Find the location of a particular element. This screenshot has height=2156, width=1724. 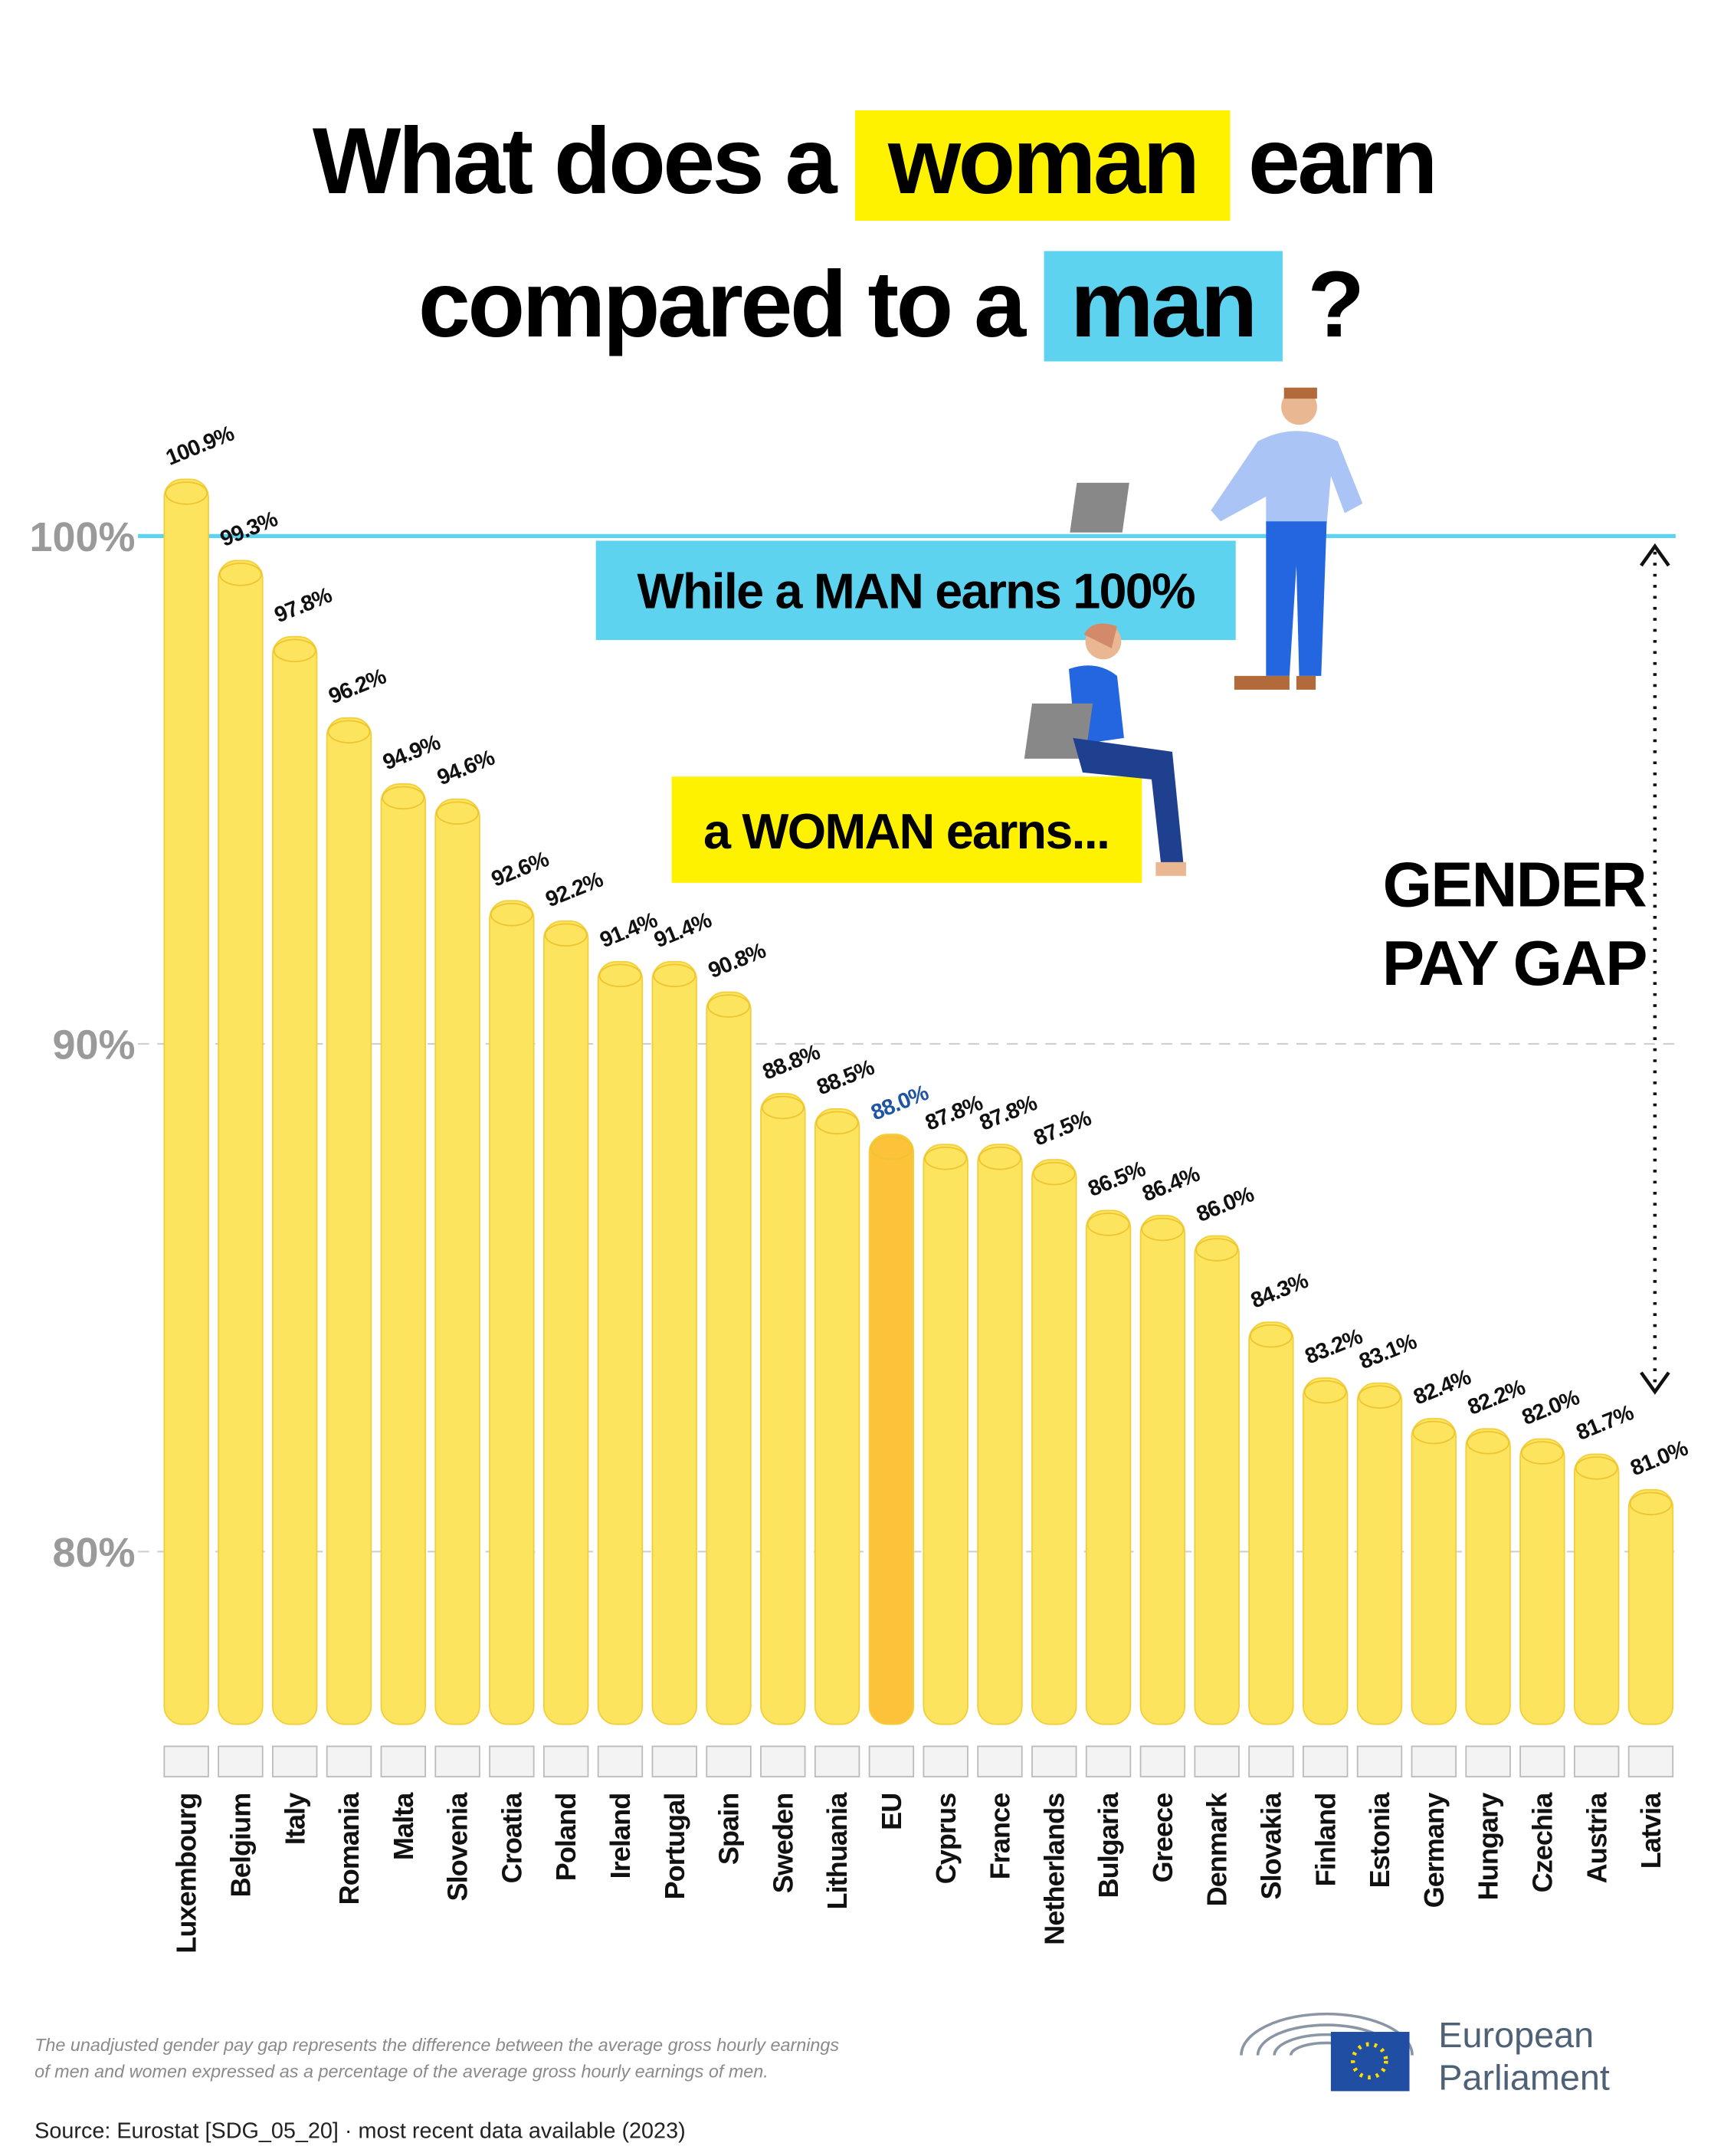

x-tick-label: Spain is located at coordinates (729, 1829).